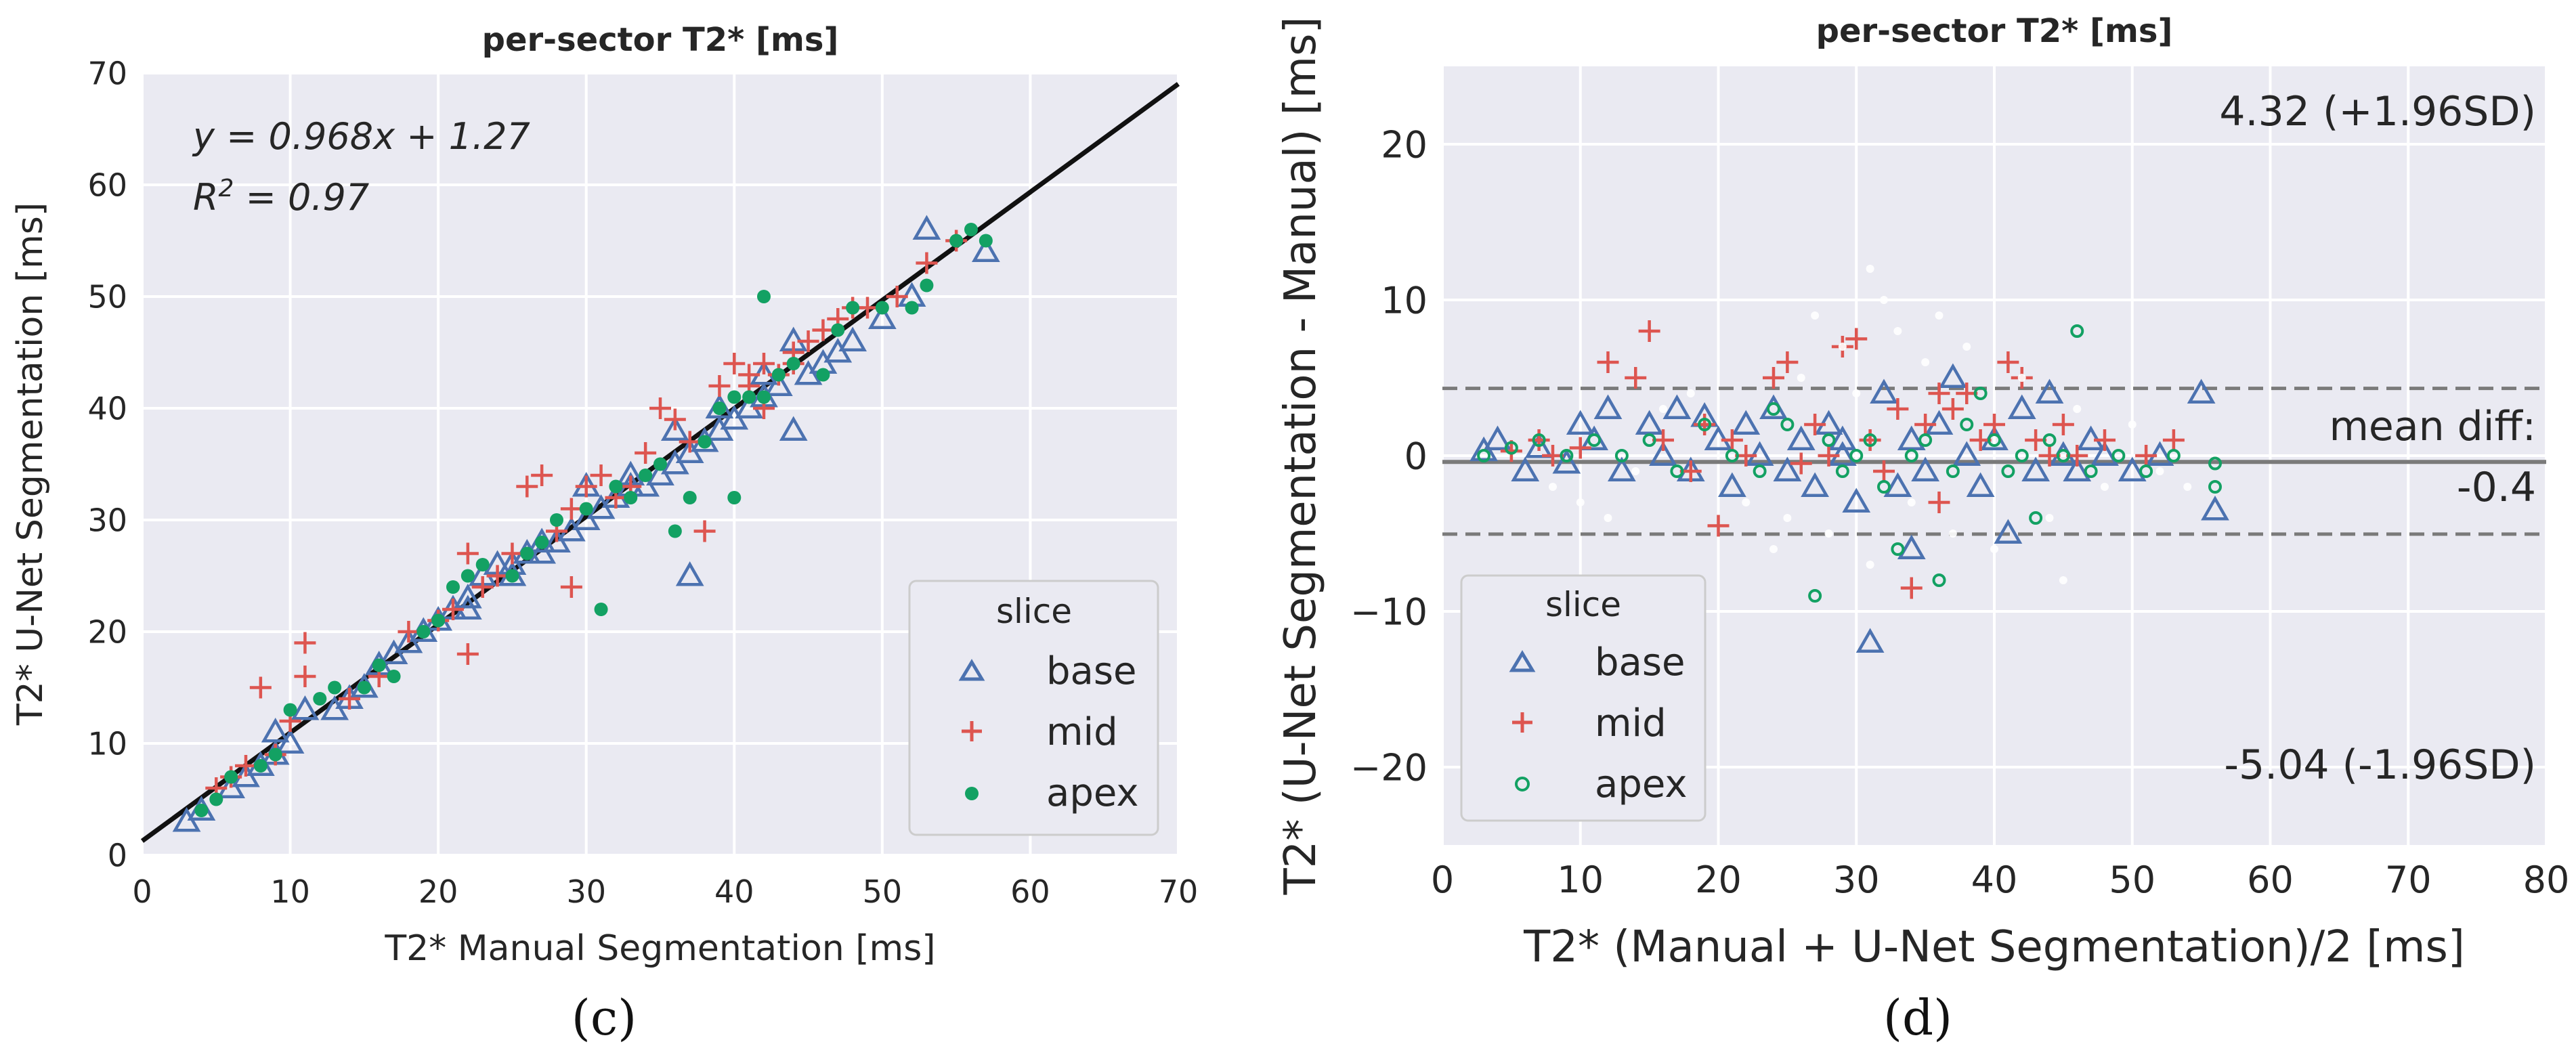 The height and width of the screenshot is (1063, 2576). I want to click on d-xtick-30: 30, so click(1856, 880).